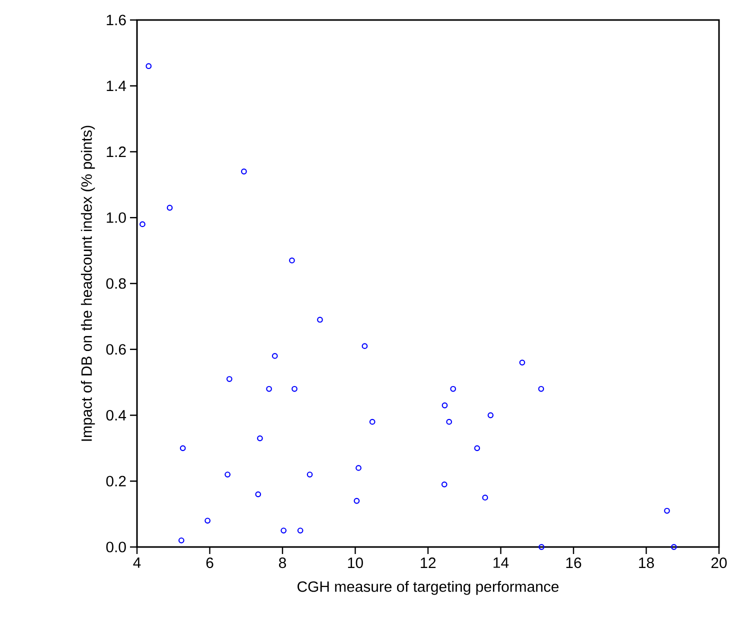 Image resolution: width=736 pixels, height=641 pixels. Describe the element at coordinates (116, 20) in the screenshot. I see `y-tick-label: 1.6` at that location.